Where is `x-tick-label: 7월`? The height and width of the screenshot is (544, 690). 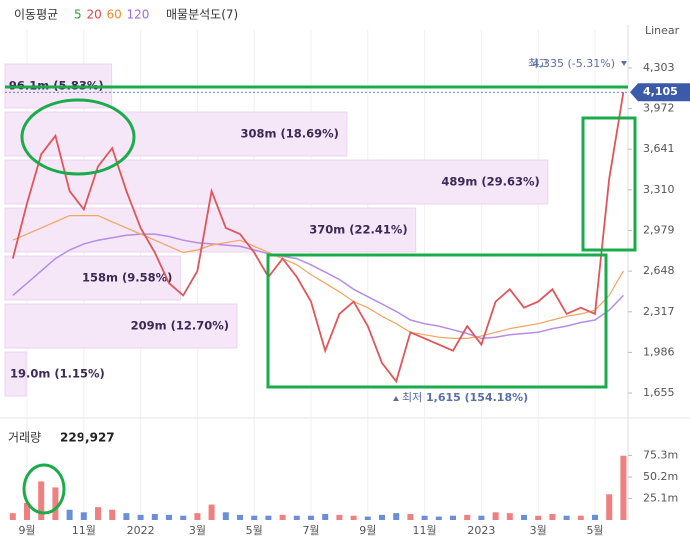 x-tick-label: 7월 is located at coordinates (310, 530).